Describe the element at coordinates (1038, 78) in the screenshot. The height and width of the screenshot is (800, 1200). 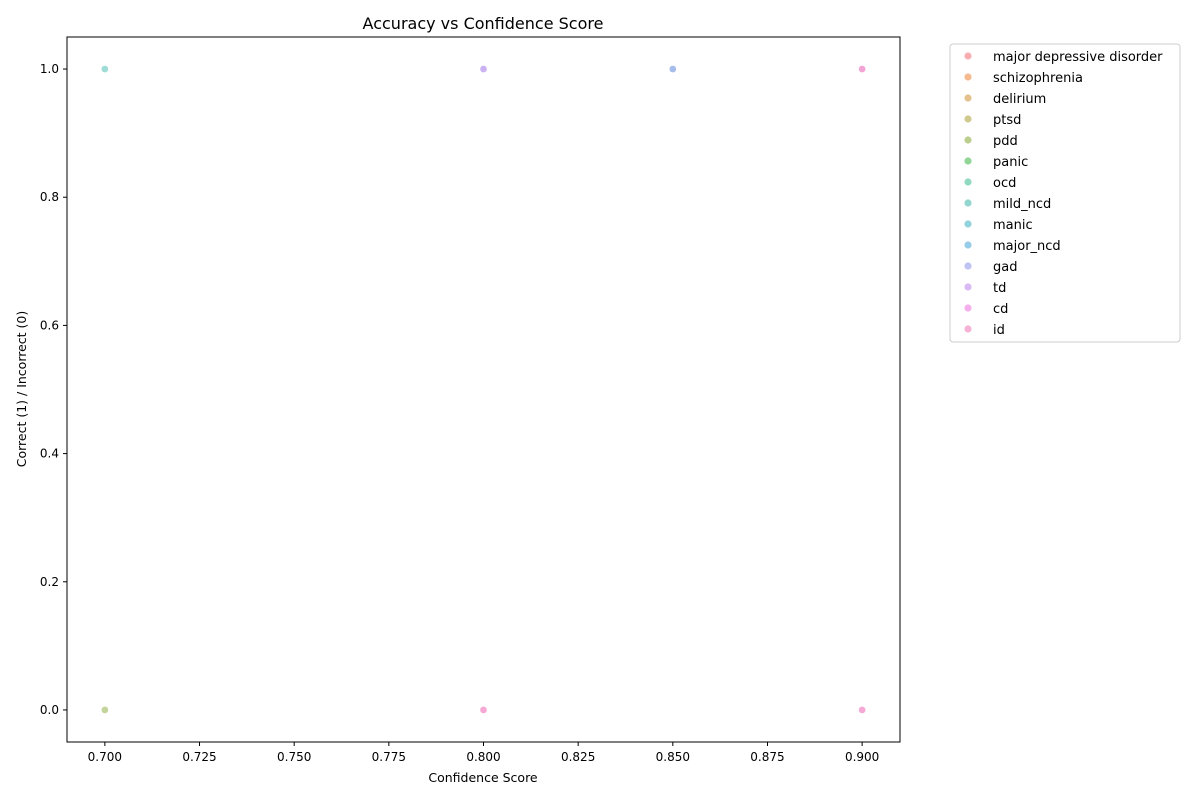
I see `legend-entry: schizophrenia` at that location.